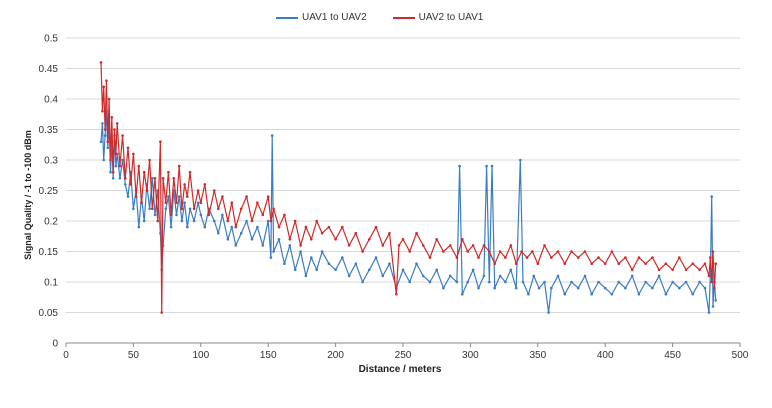 The height and width of the screenshot is (408, 772). Describe the element at coordinates (268, 355) in the screenshot. I see `x-tick-label: 150` at that location.